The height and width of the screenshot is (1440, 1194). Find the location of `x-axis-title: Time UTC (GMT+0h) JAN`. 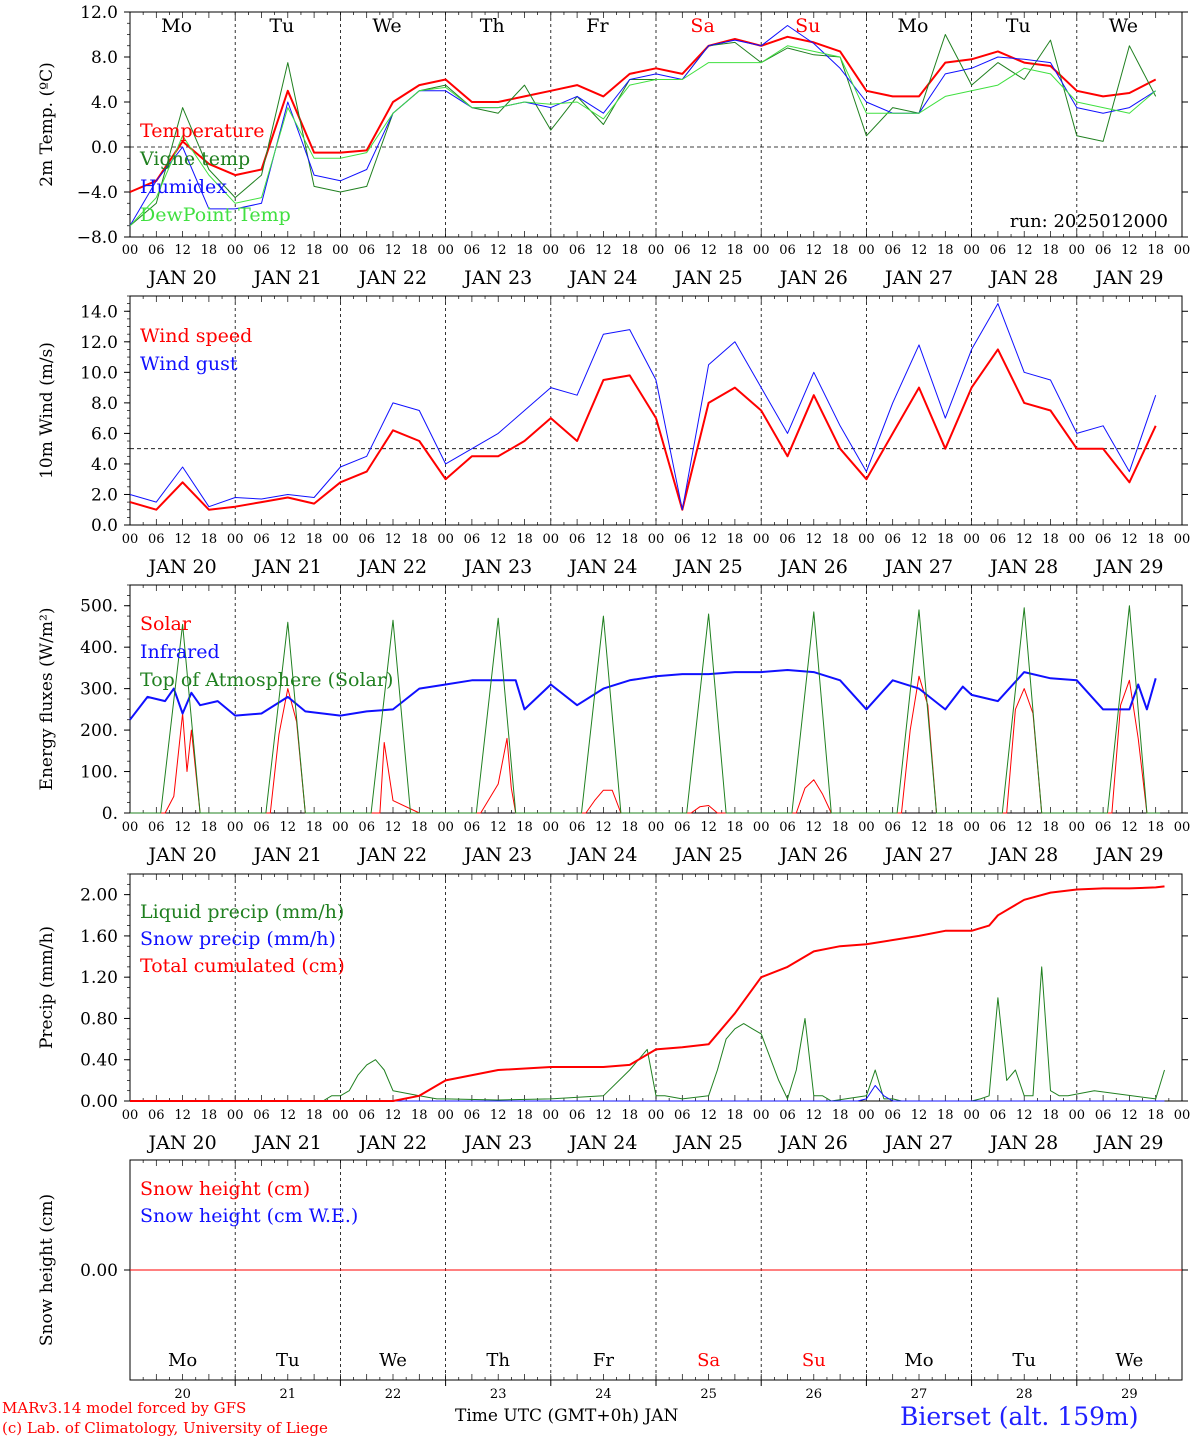

x-axis-title: Time UTC (GMT+0h) JAN is located at coordinates (567, 1416).